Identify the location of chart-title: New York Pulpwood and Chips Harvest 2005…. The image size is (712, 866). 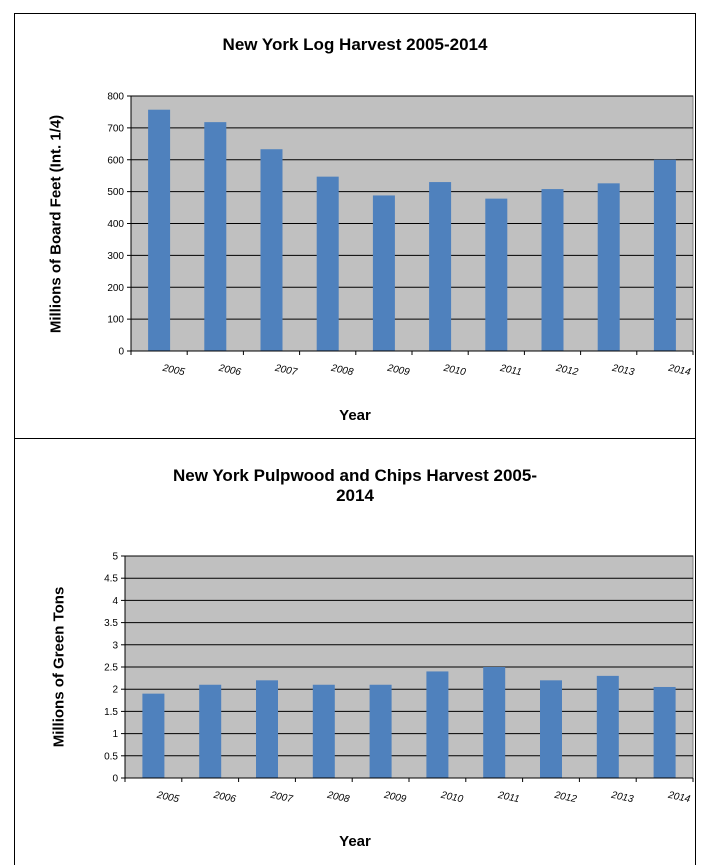
(355, 485).